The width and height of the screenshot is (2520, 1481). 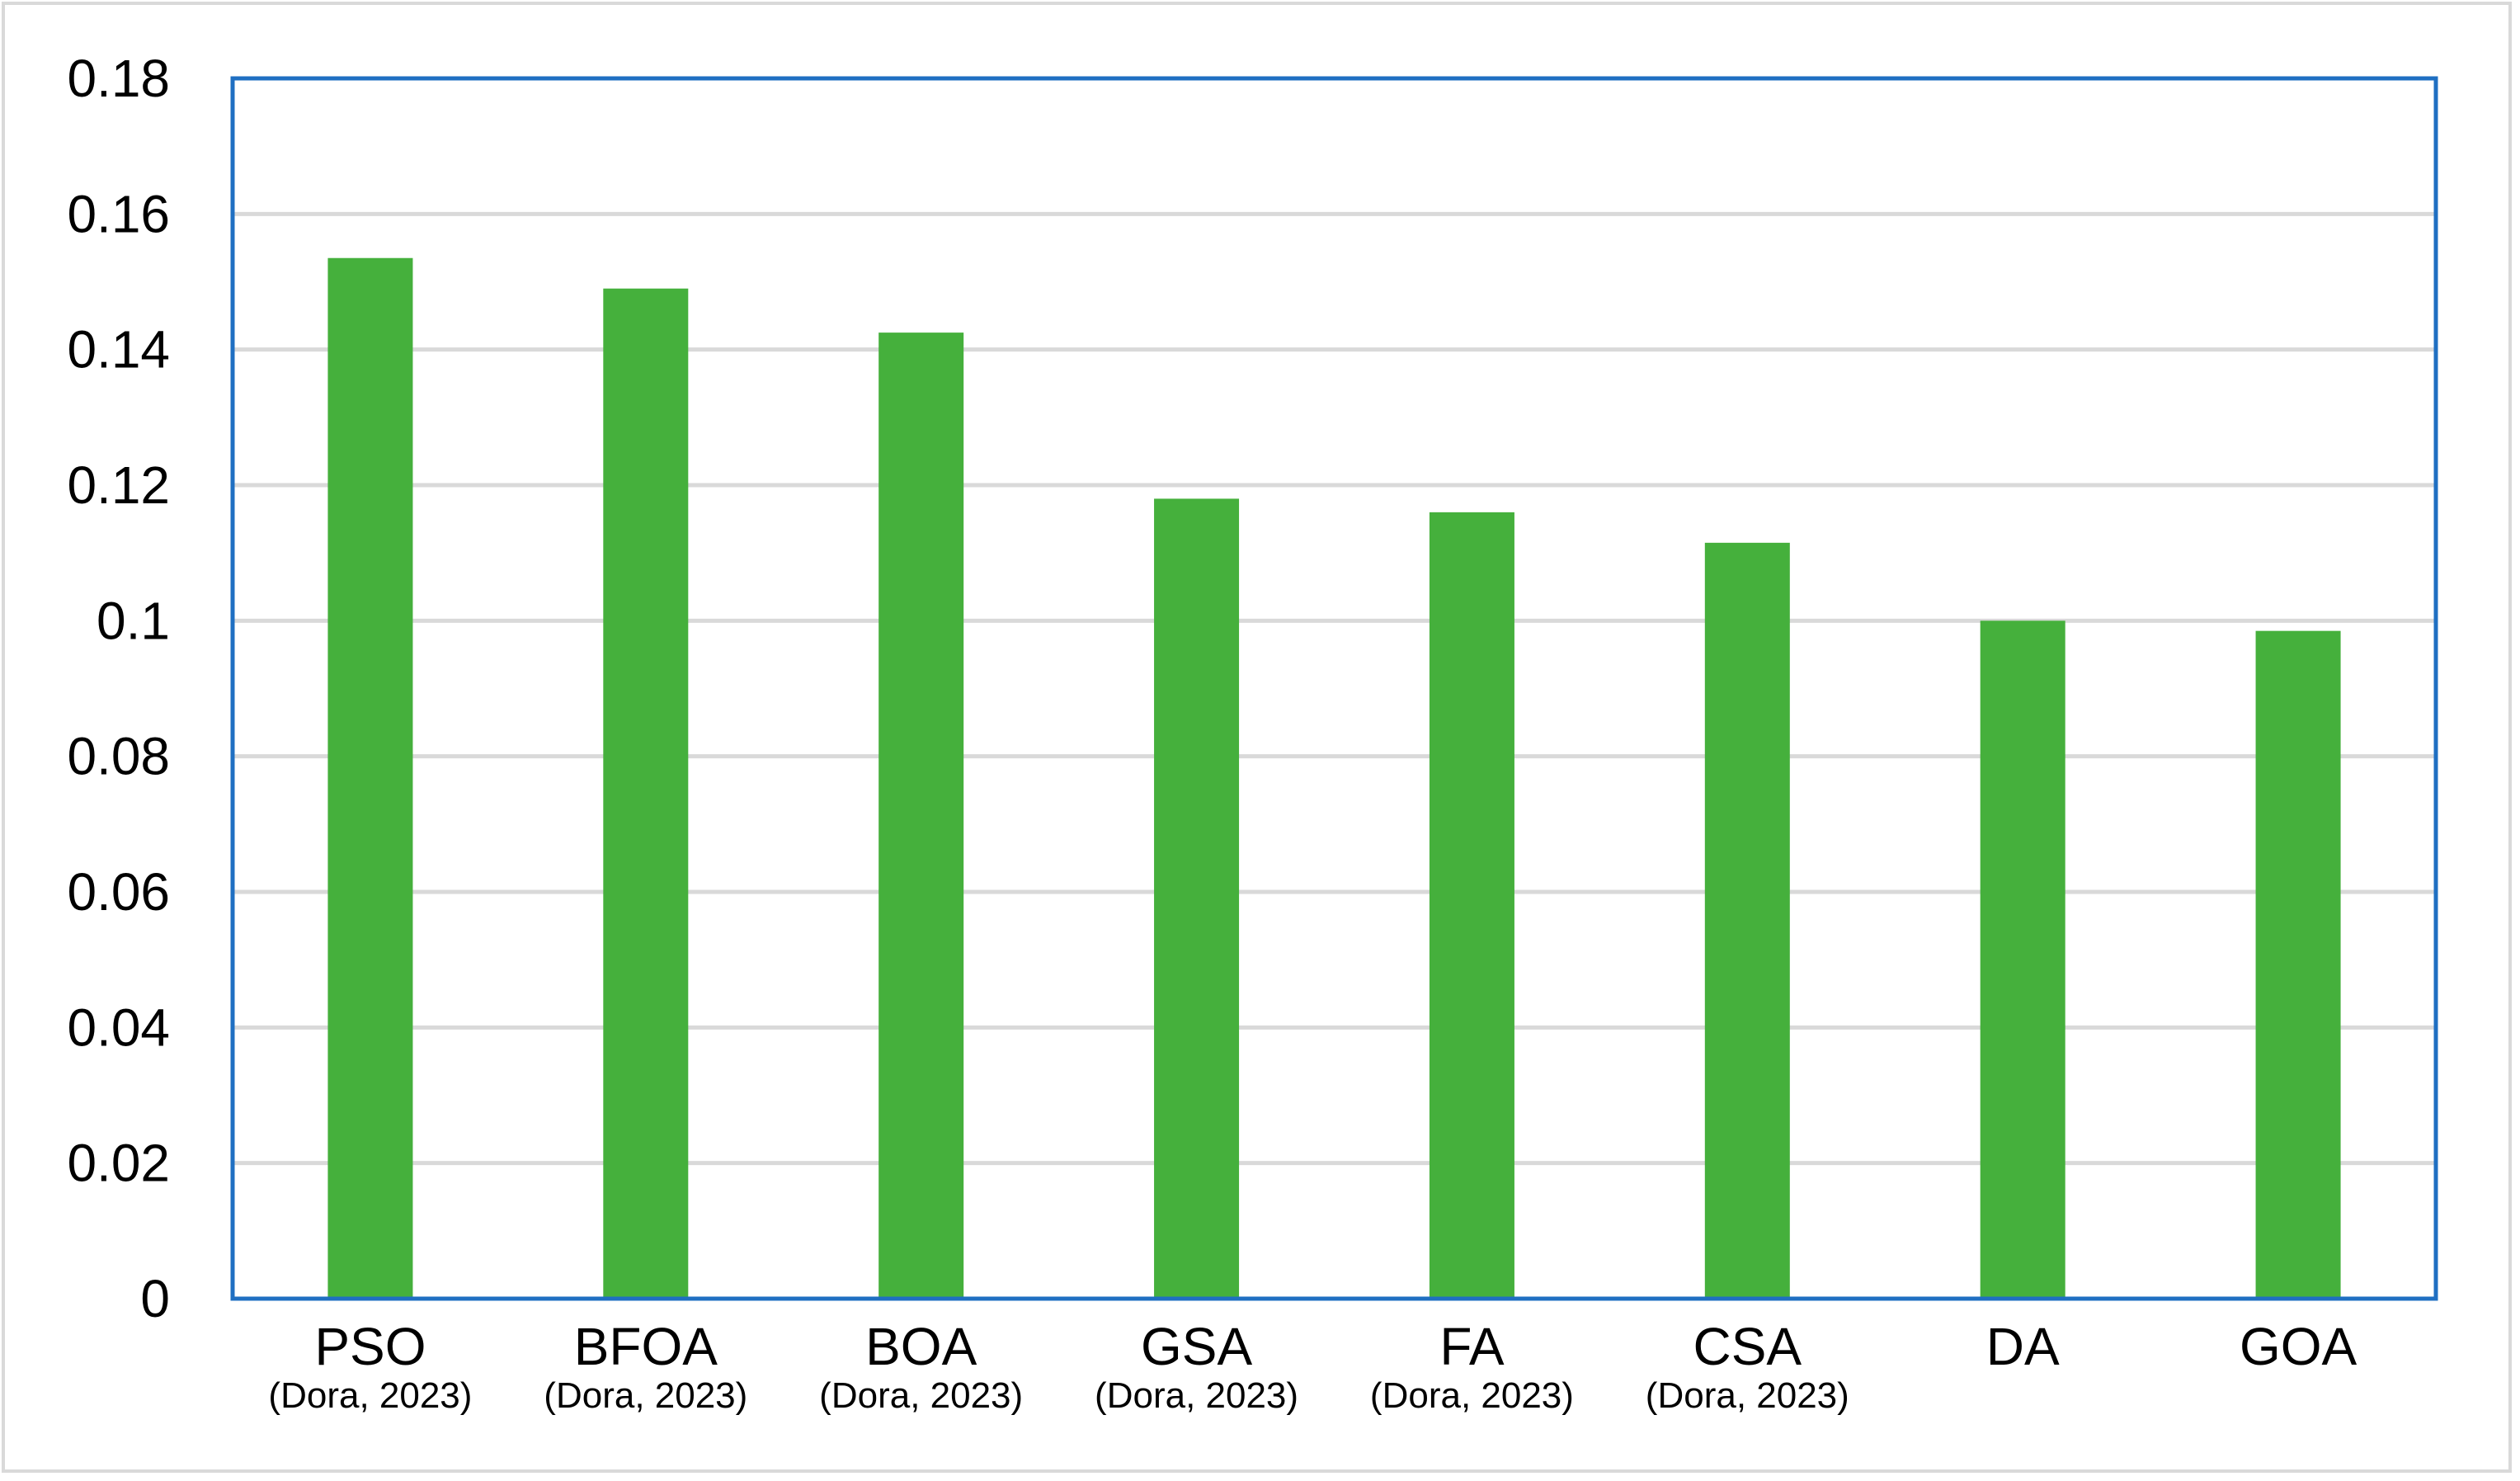 What do you see at coordinates (1472, 1347) in the screenshot?
I see `x-category-label: FA` at bounding box center [1472, 1347].